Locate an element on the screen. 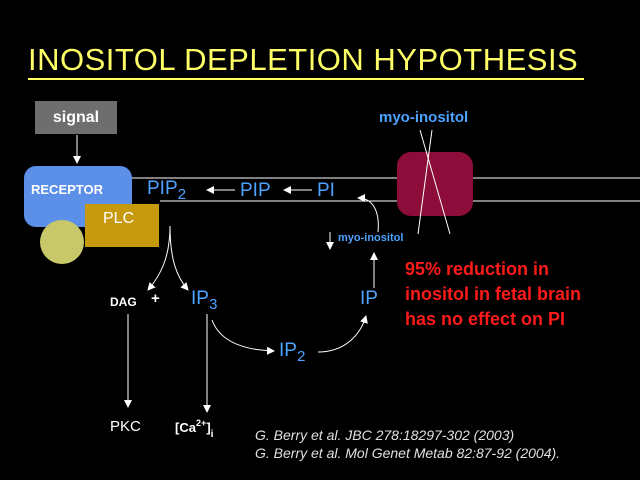  calcium-open: [Ca is located at coordinates (185, 427).